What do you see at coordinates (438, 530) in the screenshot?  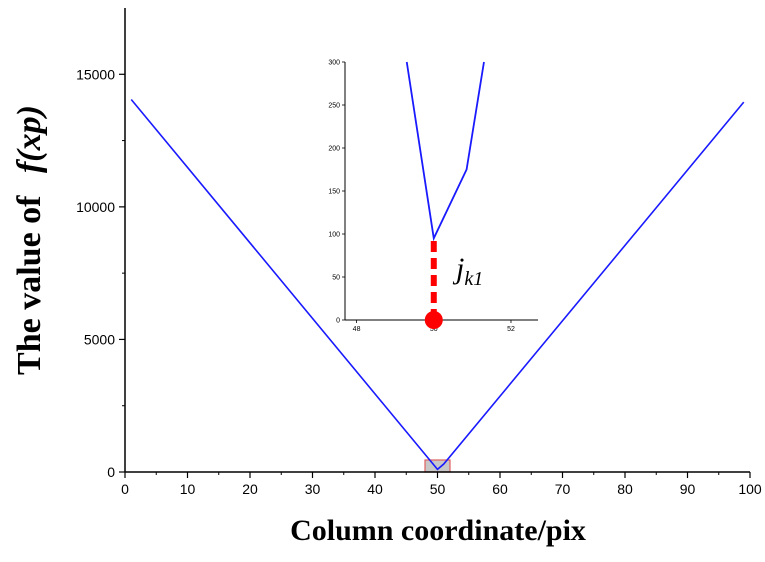 I see `x-axis-label: Column coordinate/pix` at bounding box center [438, 530].